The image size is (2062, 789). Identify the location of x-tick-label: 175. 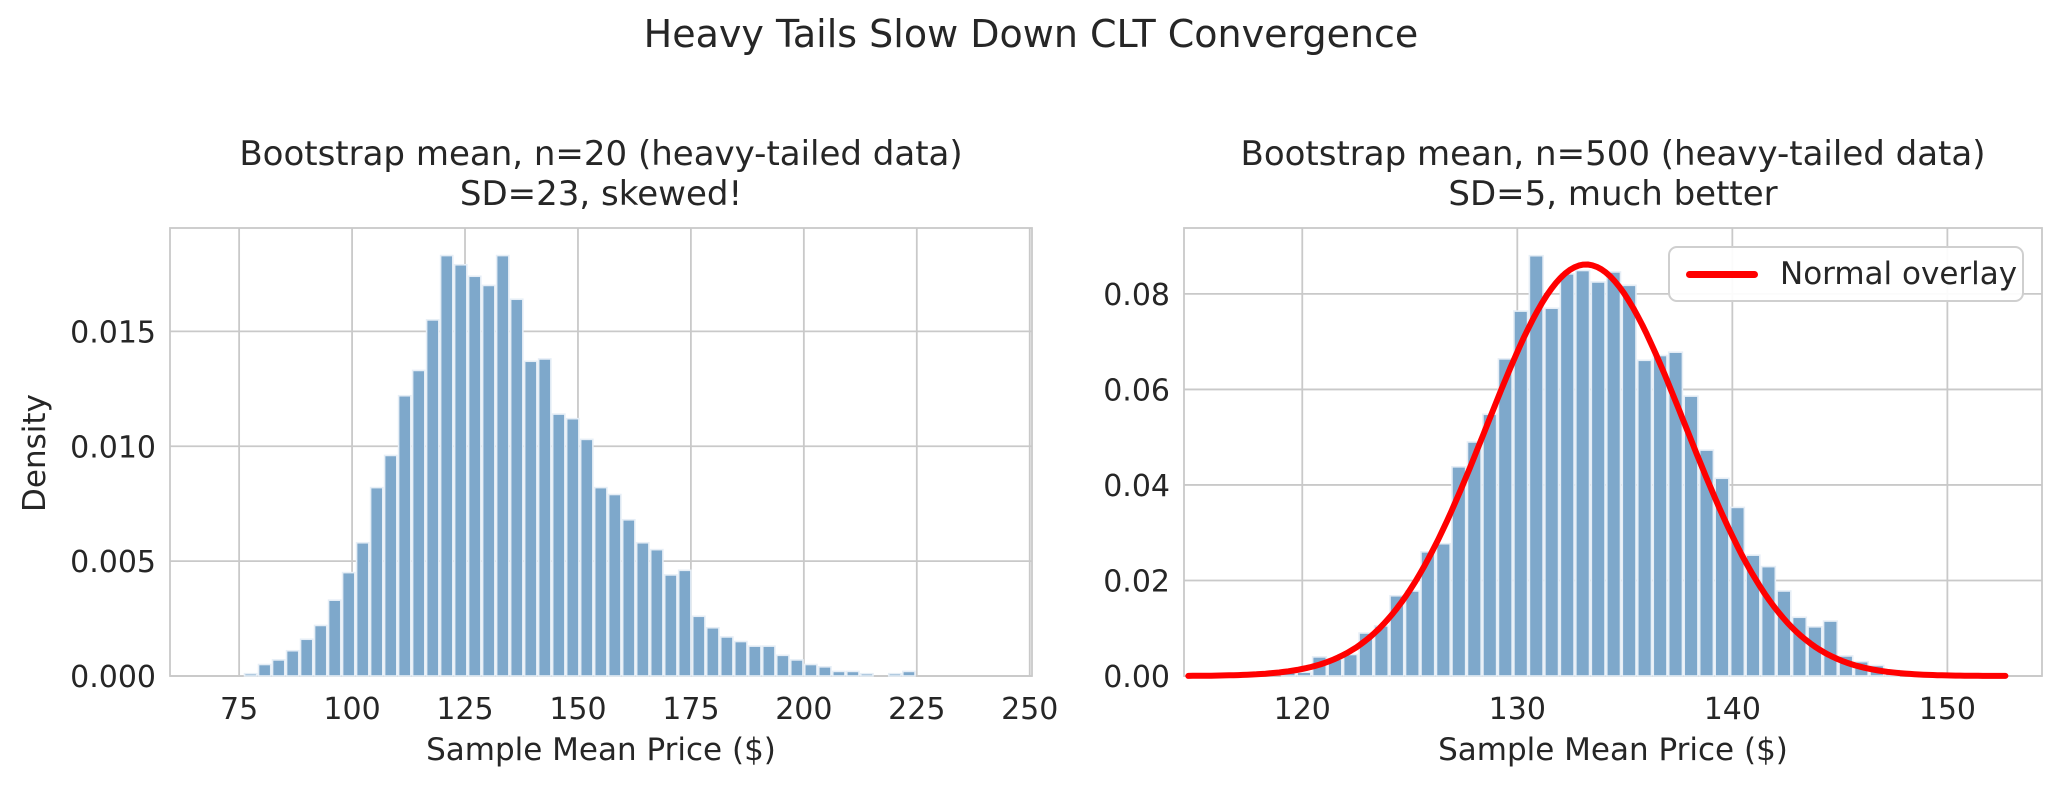
(690, 709).